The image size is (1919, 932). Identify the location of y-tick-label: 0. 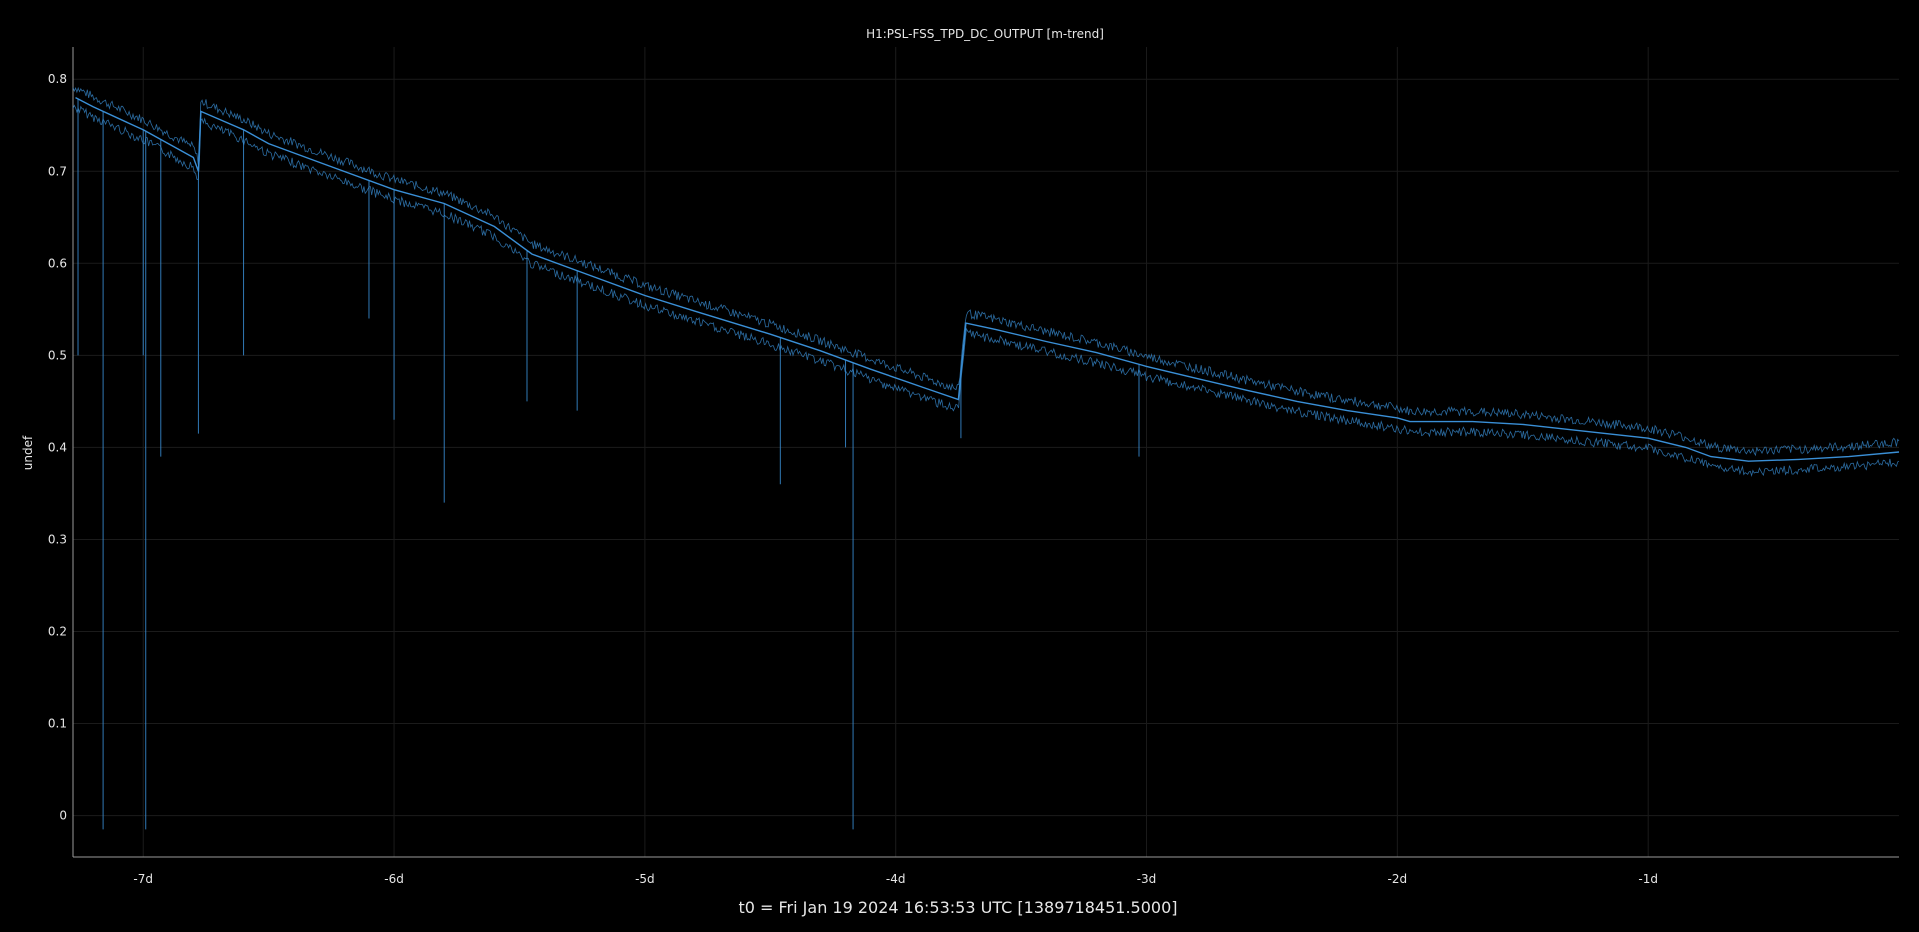
(63, 816).